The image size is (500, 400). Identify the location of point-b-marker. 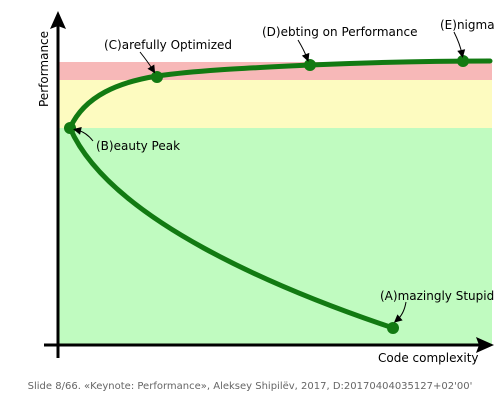
(70, 128).